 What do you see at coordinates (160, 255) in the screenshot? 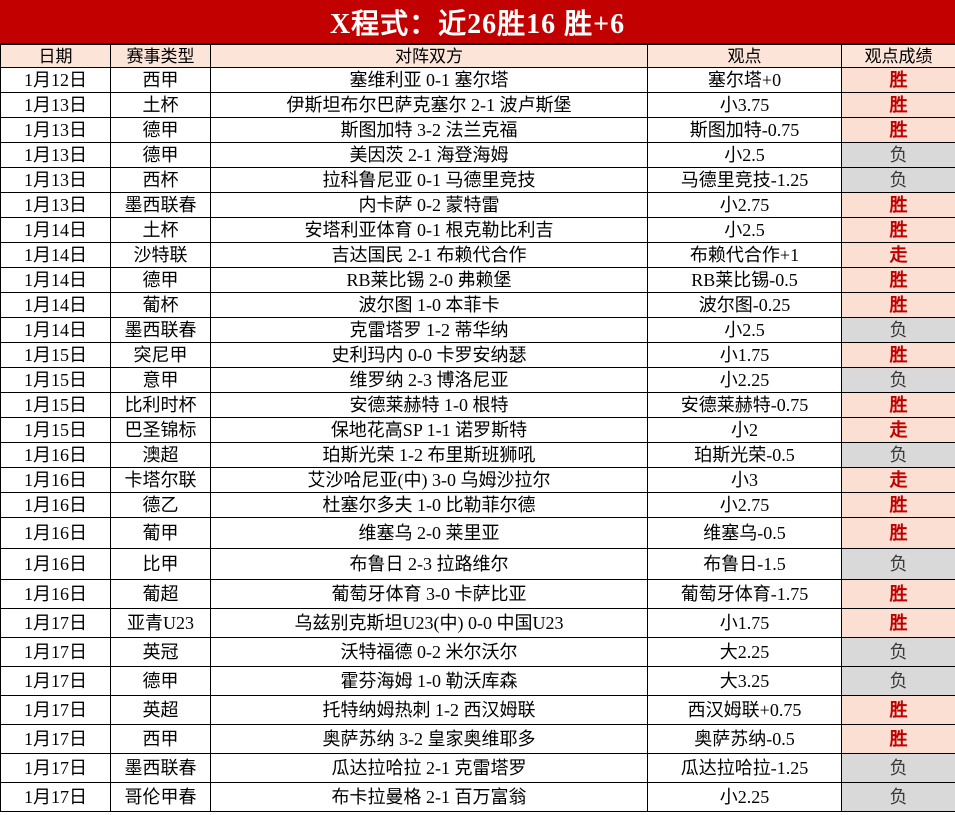
I see `league-cell: 沙特联` at bounding box center [160, 255].